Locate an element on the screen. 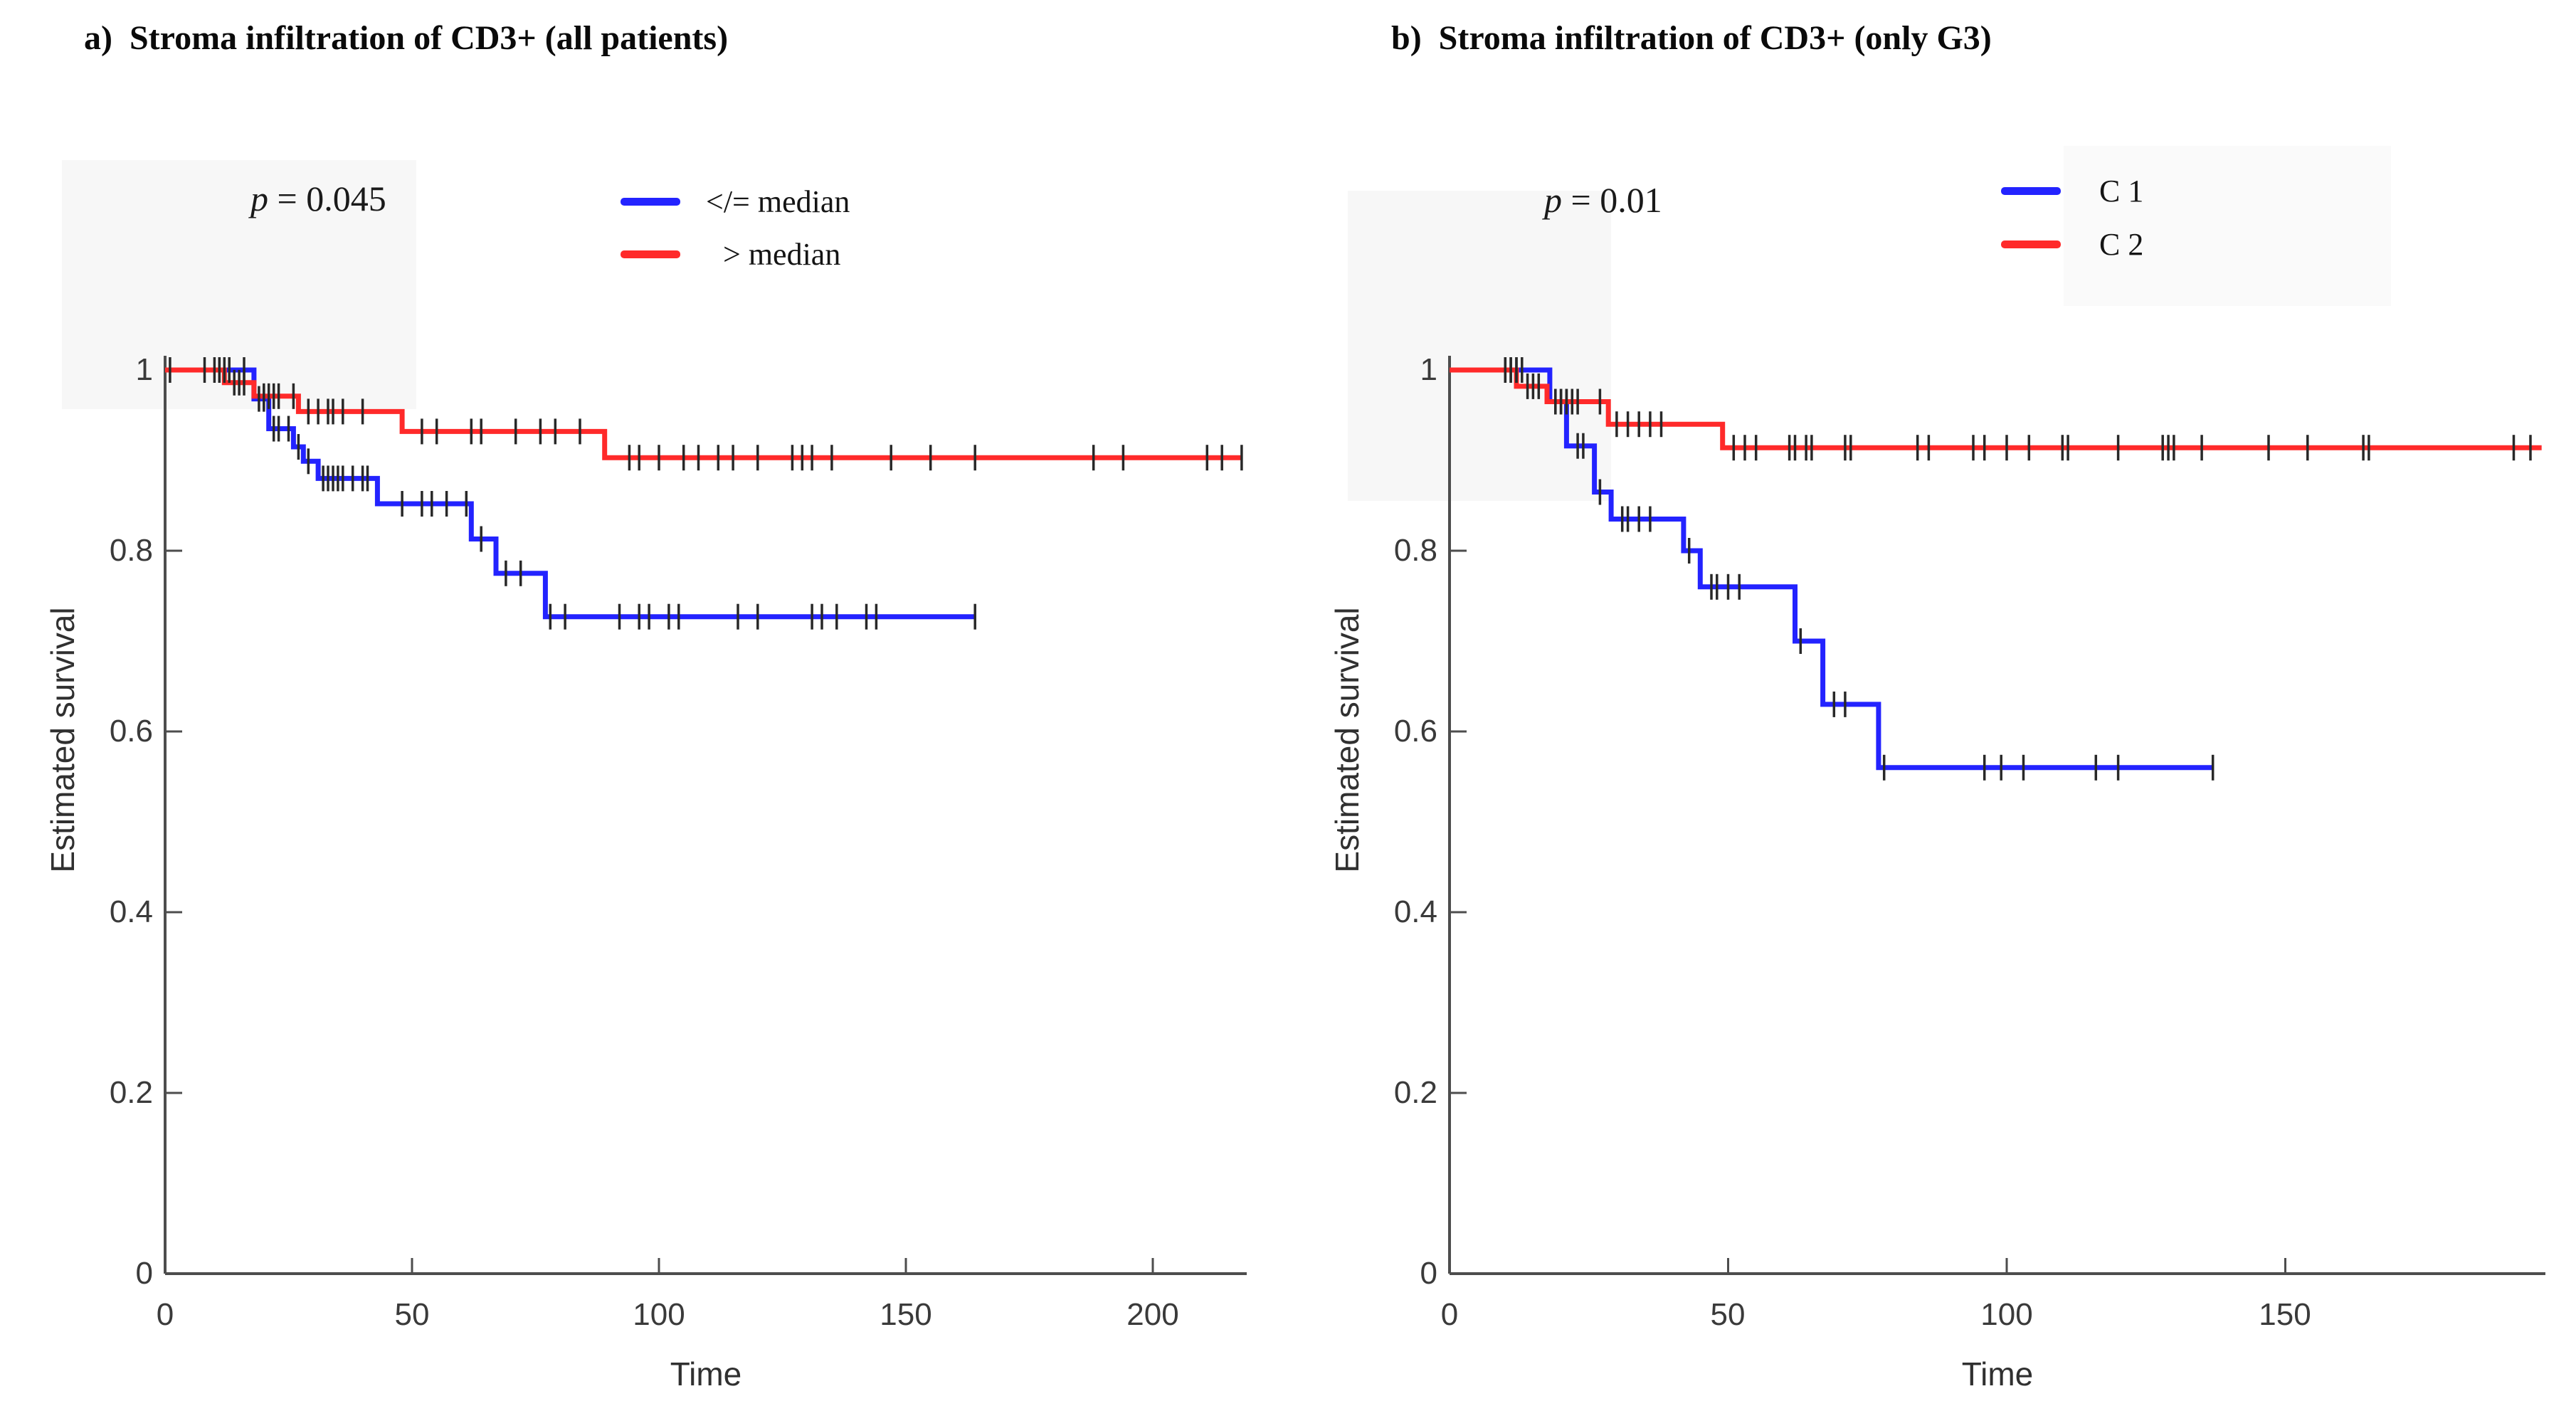  a-y-axis-title: Estimated survival is located at coordinates (62, 740).